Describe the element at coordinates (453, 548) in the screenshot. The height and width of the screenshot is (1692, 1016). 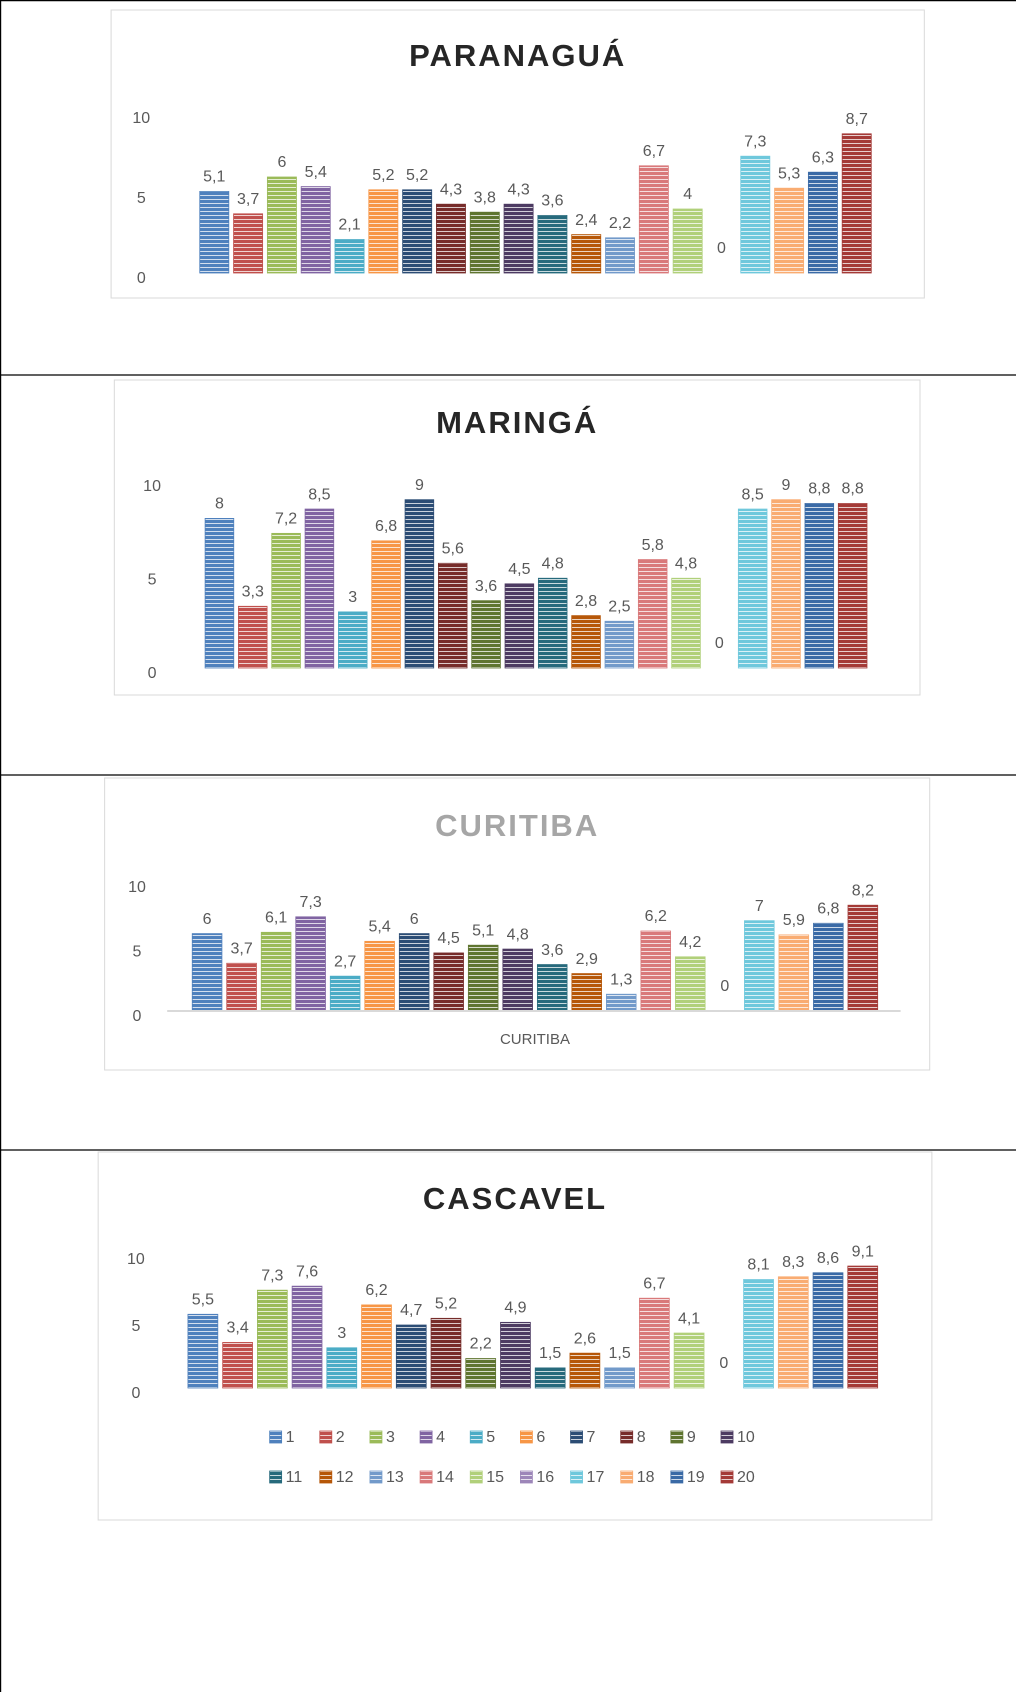
I see `data-label: 5,6` at that location.